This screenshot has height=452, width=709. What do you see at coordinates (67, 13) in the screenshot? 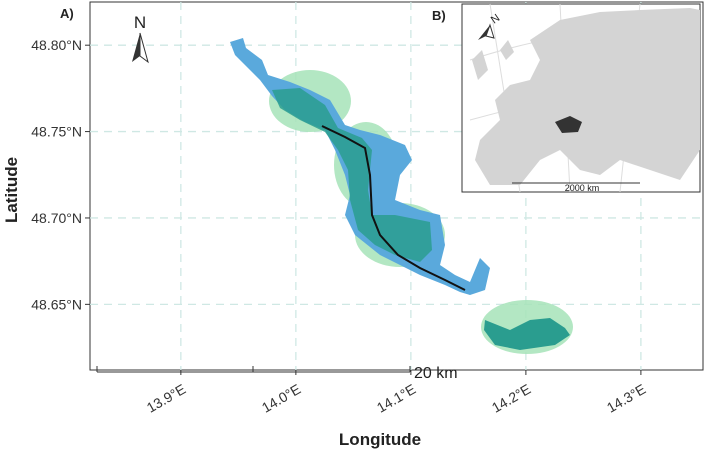
I see `panel-label: A)` at bounding box center [67, 13].